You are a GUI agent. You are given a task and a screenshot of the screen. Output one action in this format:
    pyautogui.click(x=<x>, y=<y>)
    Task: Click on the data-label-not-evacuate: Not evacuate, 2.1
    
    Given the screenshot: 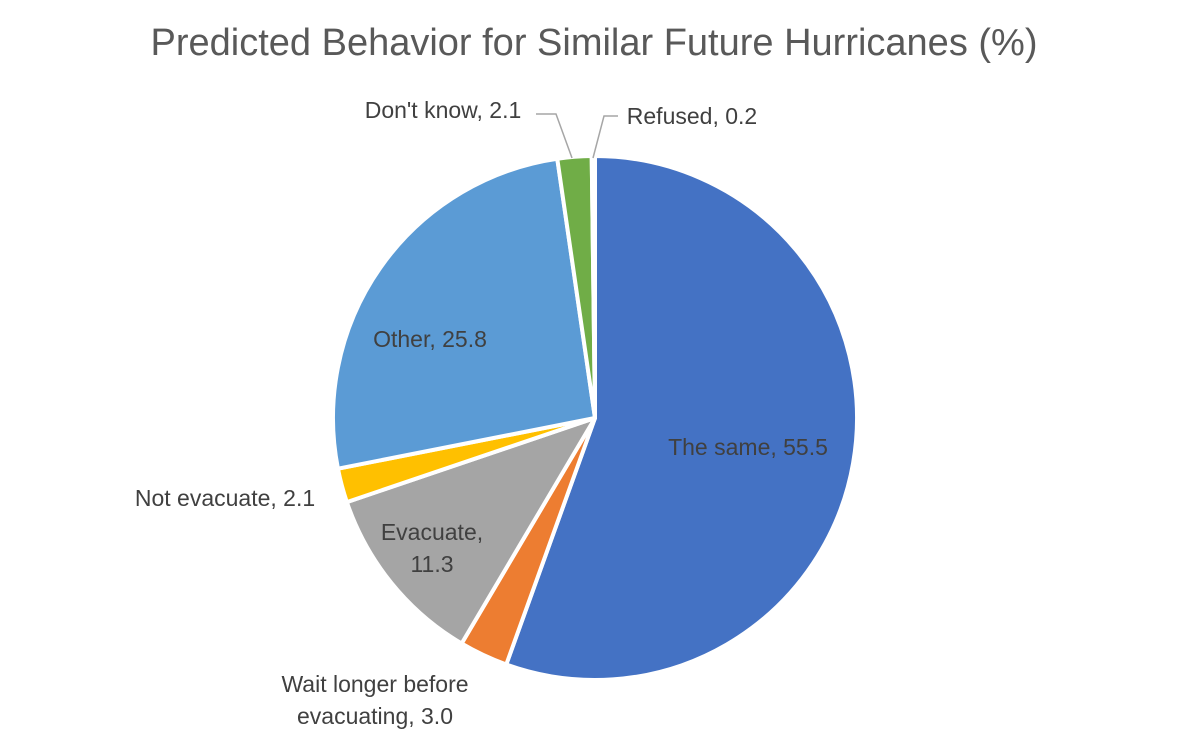 What is the action you would take?
    pyautogui.click(x=225, y=498)
    